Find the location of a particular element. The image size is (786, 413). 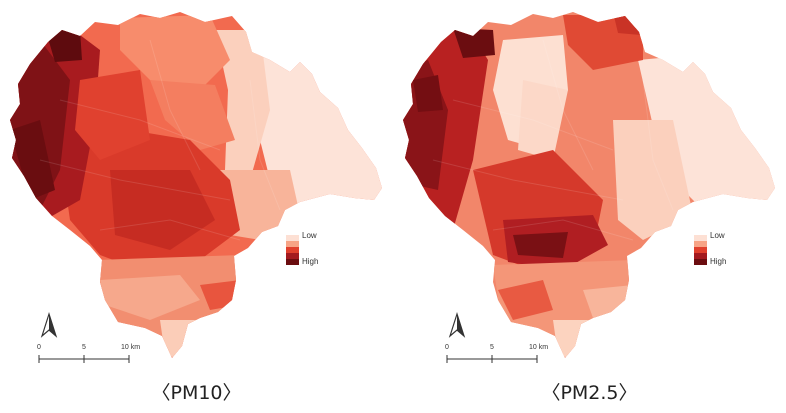

pm25-caption: 〈PM2.5〉 is located at coordinates (589, 393).